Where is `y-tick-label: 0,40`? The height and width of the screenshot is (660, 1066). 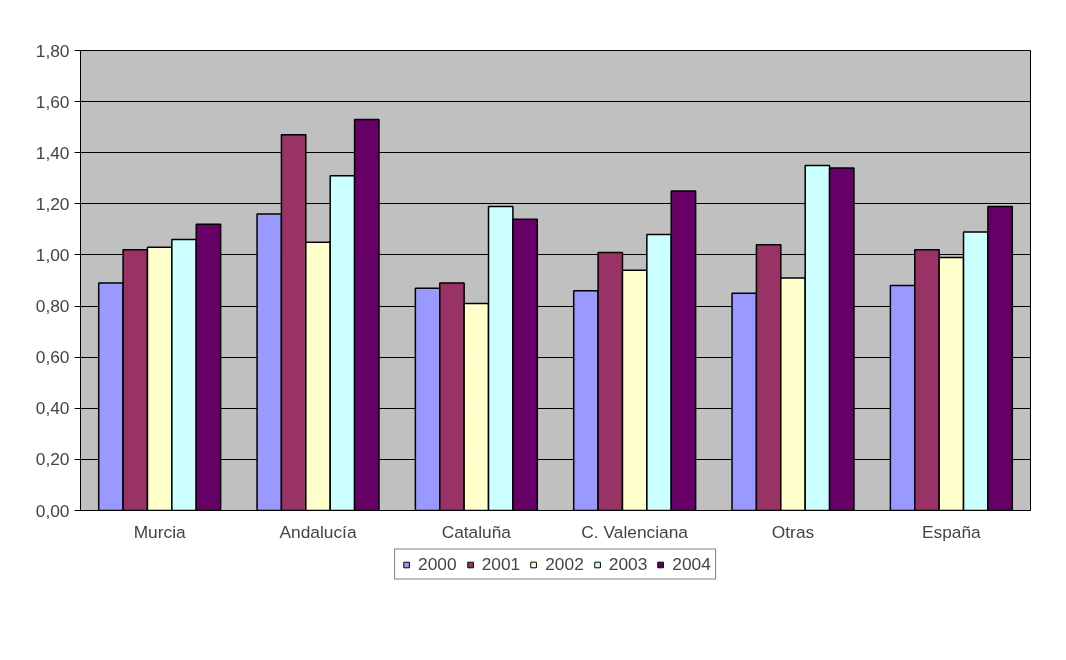
y-tick-label: 0,40 is located at coordinates (52, 408).